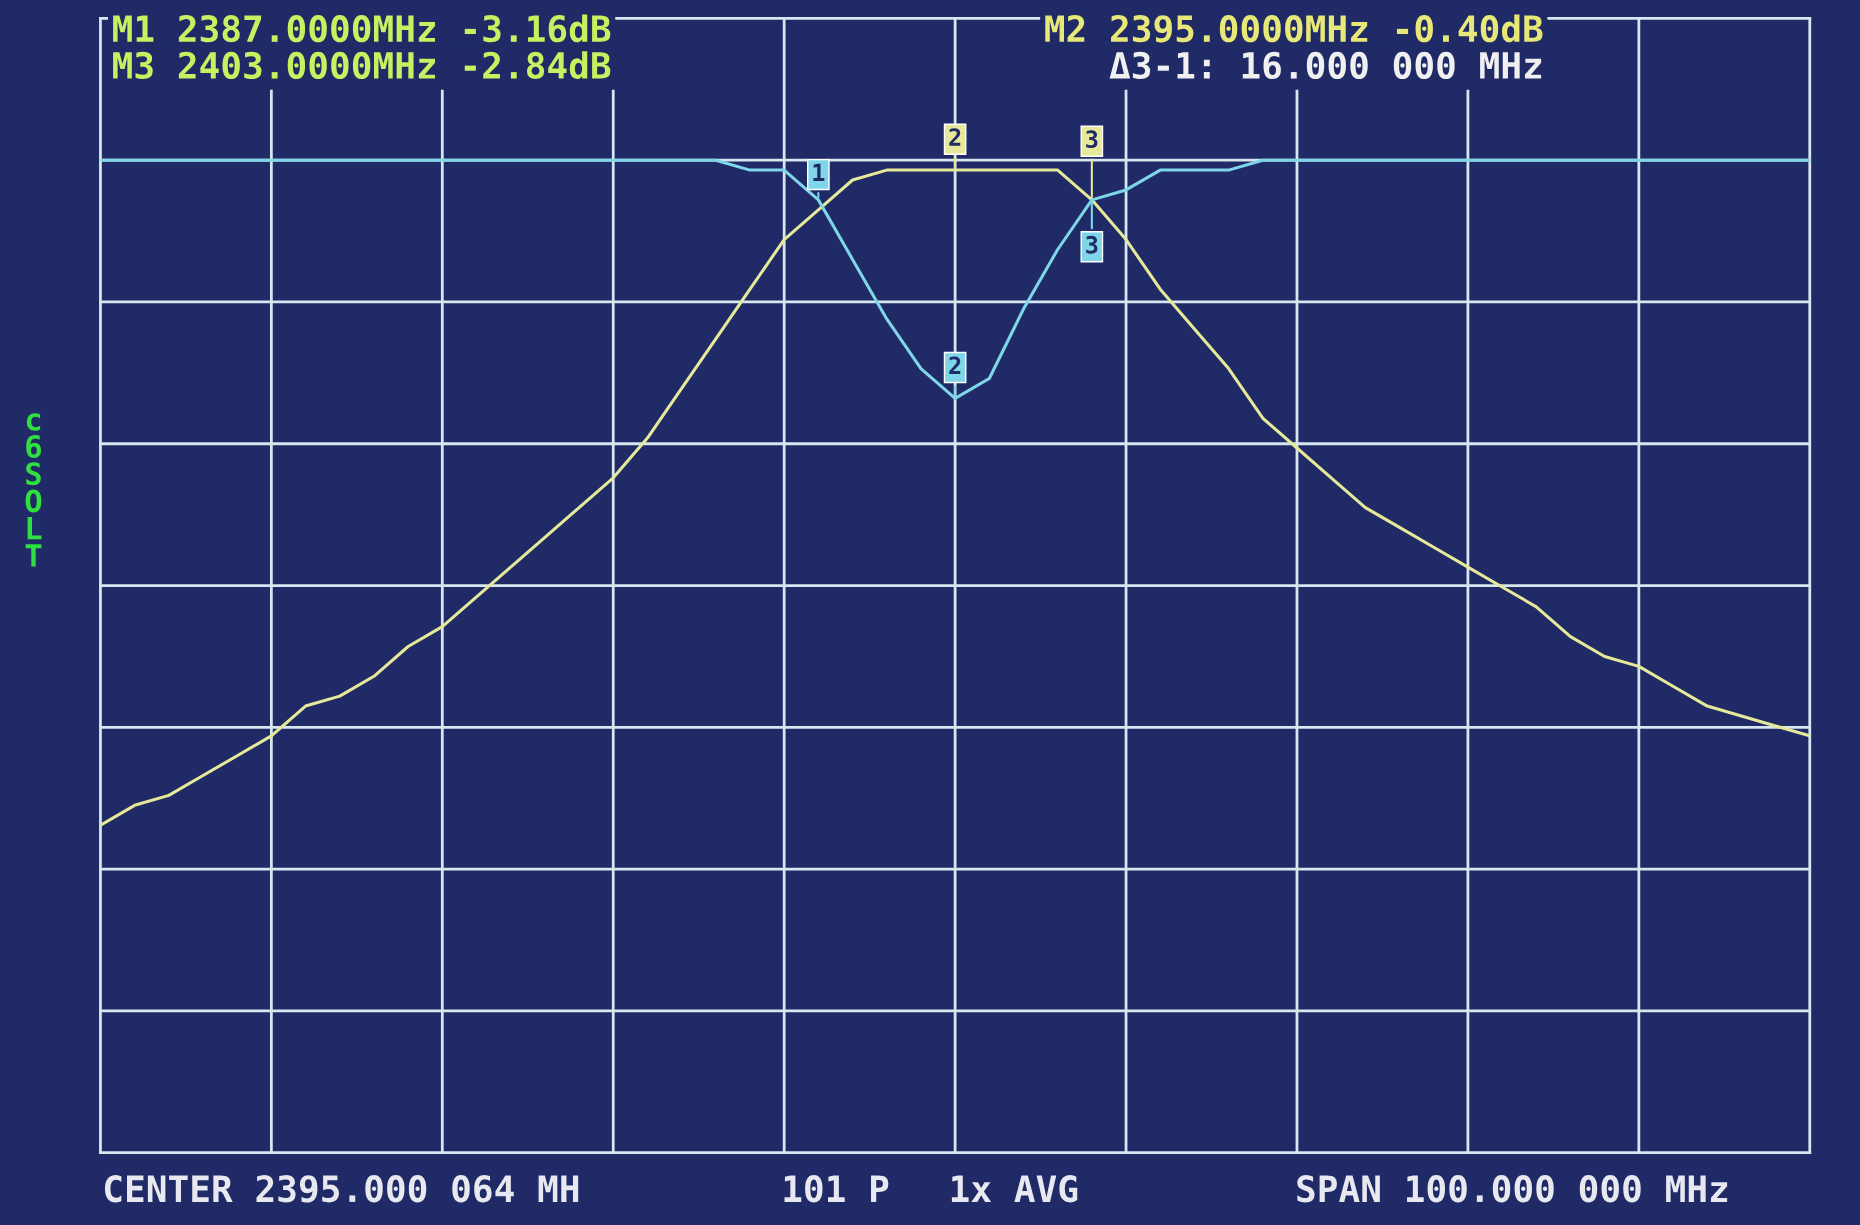  What do you see at coordinates (1092, 139) in the screenshot?
I see `text: 3` at bounding box center [1092, 139].